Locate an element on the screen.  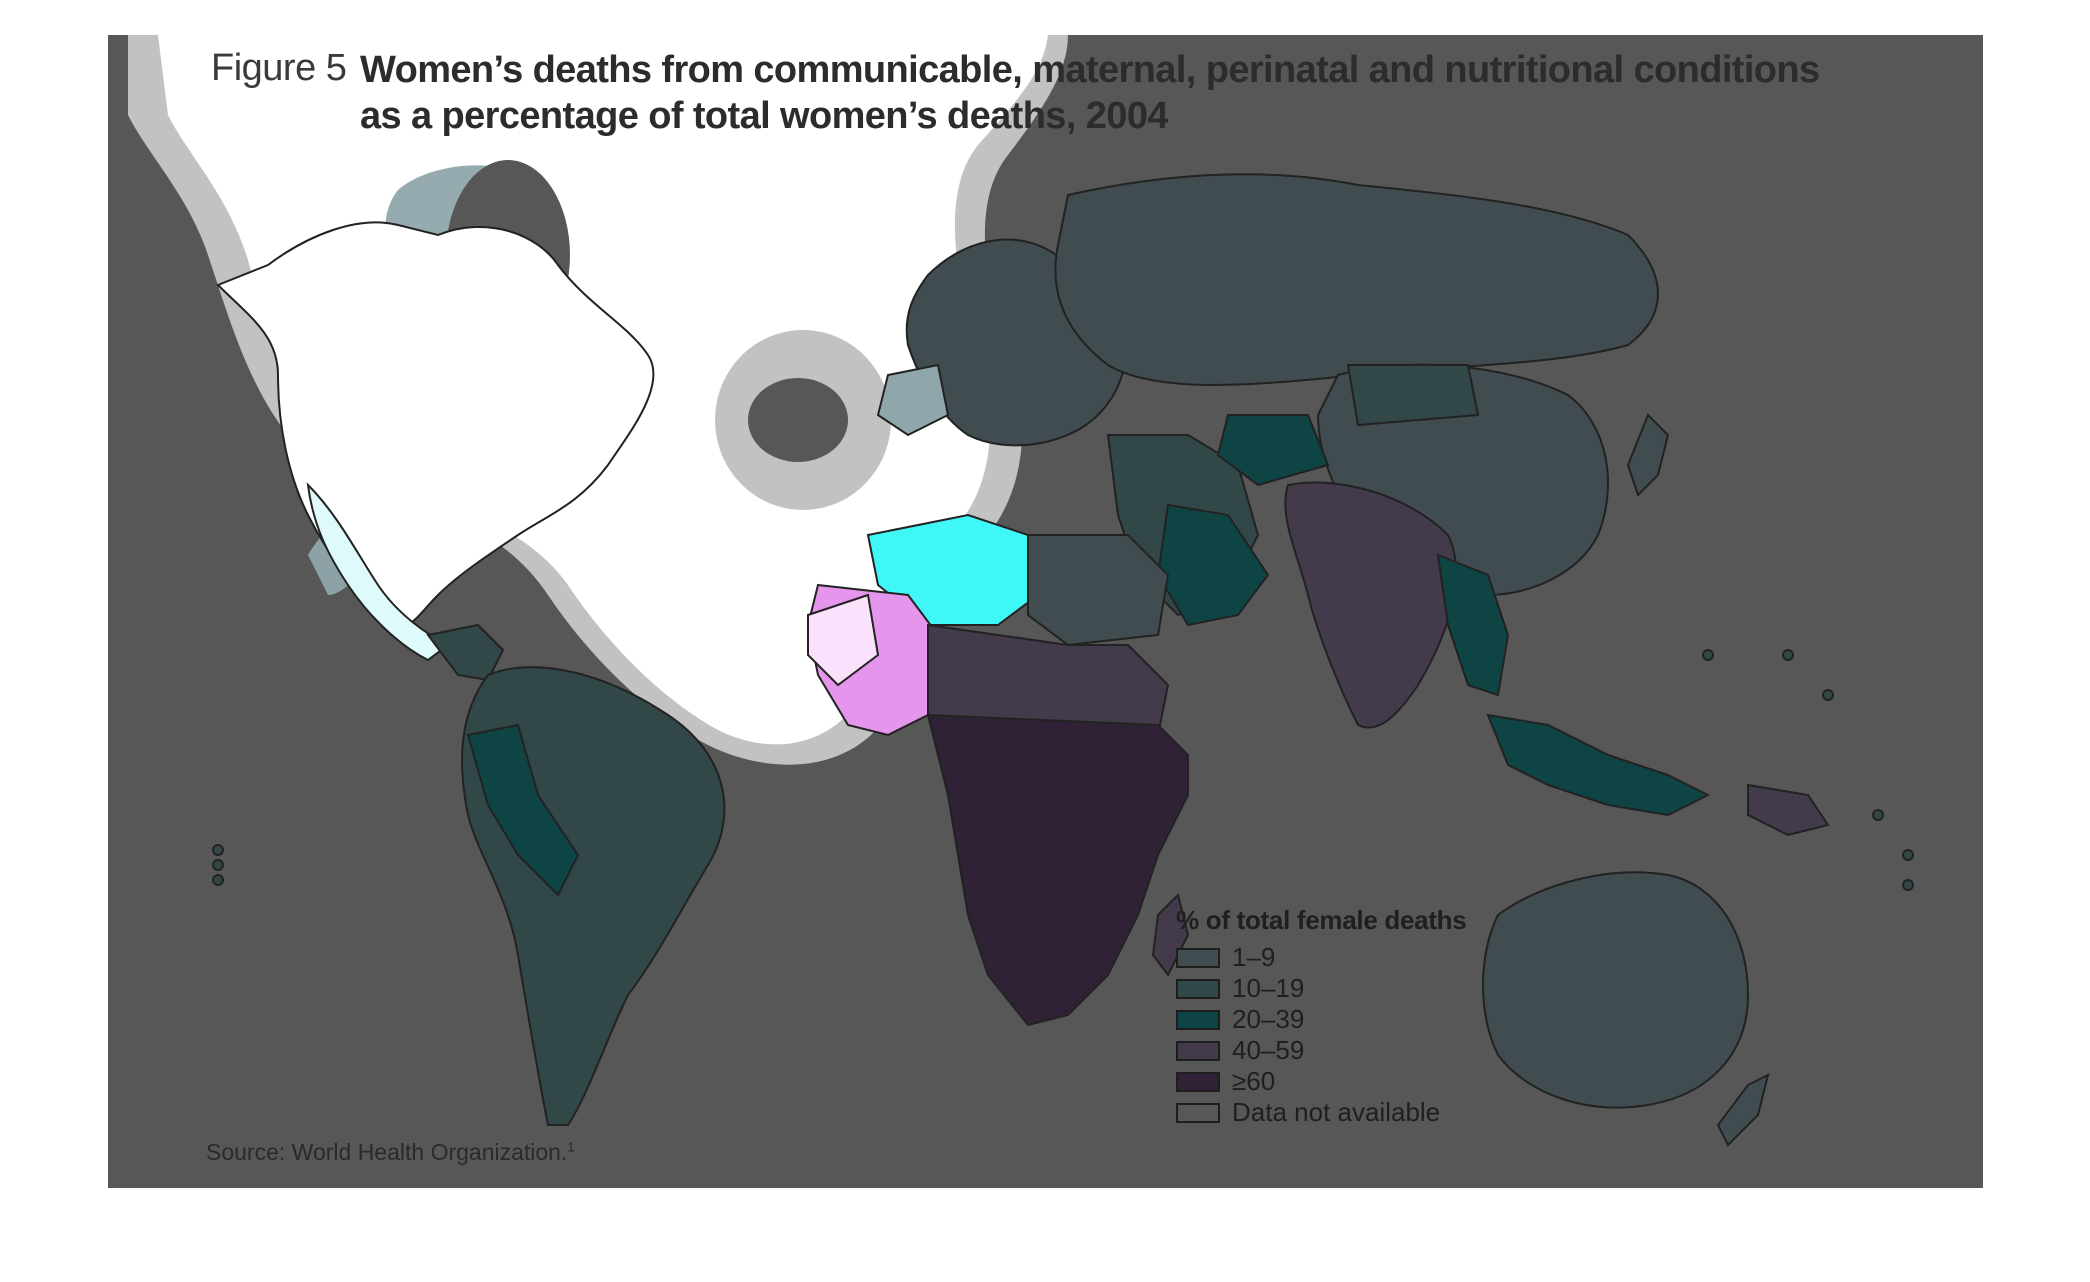
legend-label: ≥60 is located at coordinates (1254, 1081).